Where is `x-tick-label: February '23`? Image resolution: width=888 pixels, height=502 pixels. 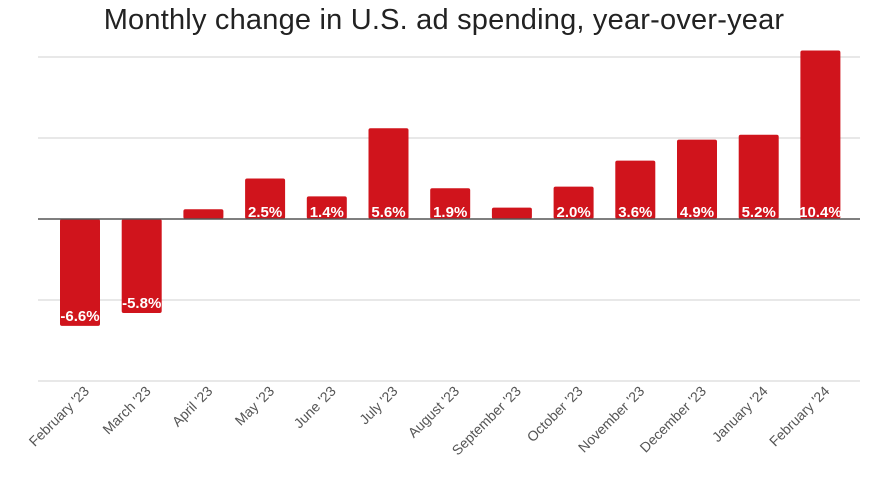 x-tick-label: February '23 is located at coordinates (59, 416).